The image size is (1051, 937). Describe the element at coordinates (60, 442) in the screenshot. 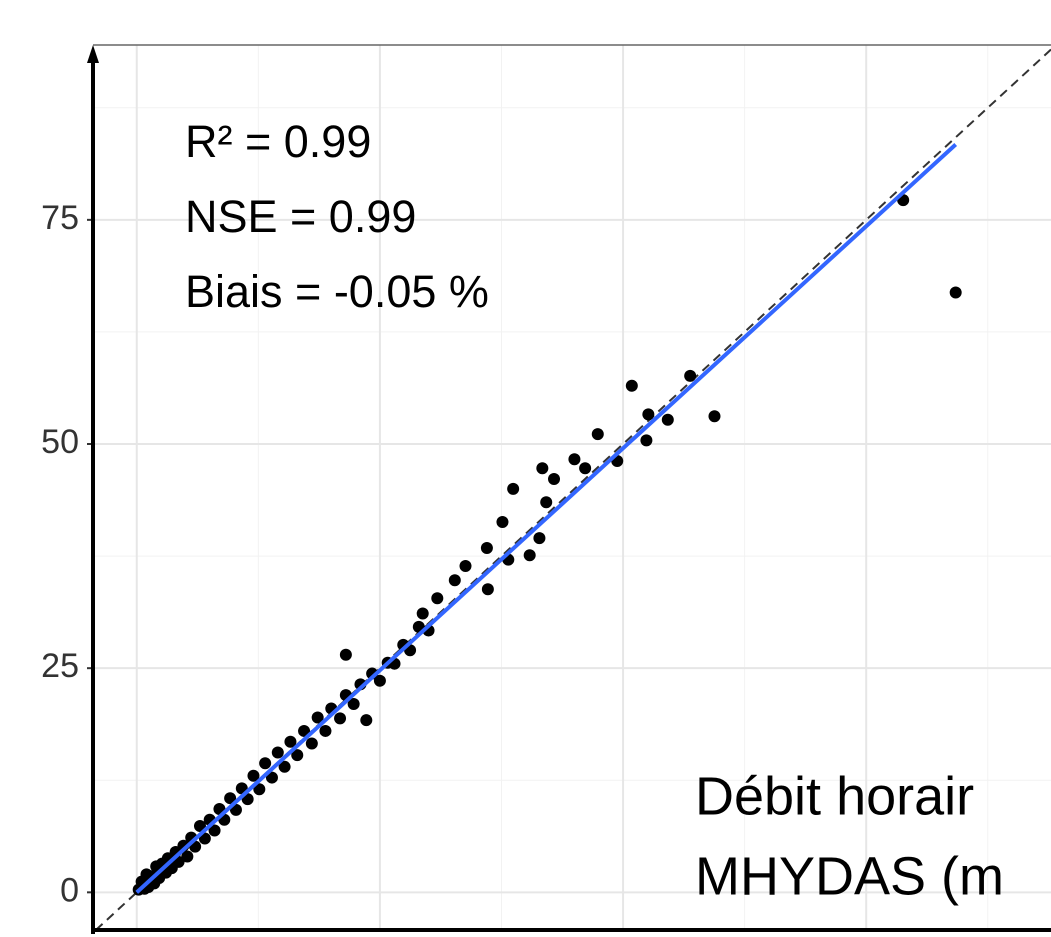

I see `y-tick-label: 50` at that location.